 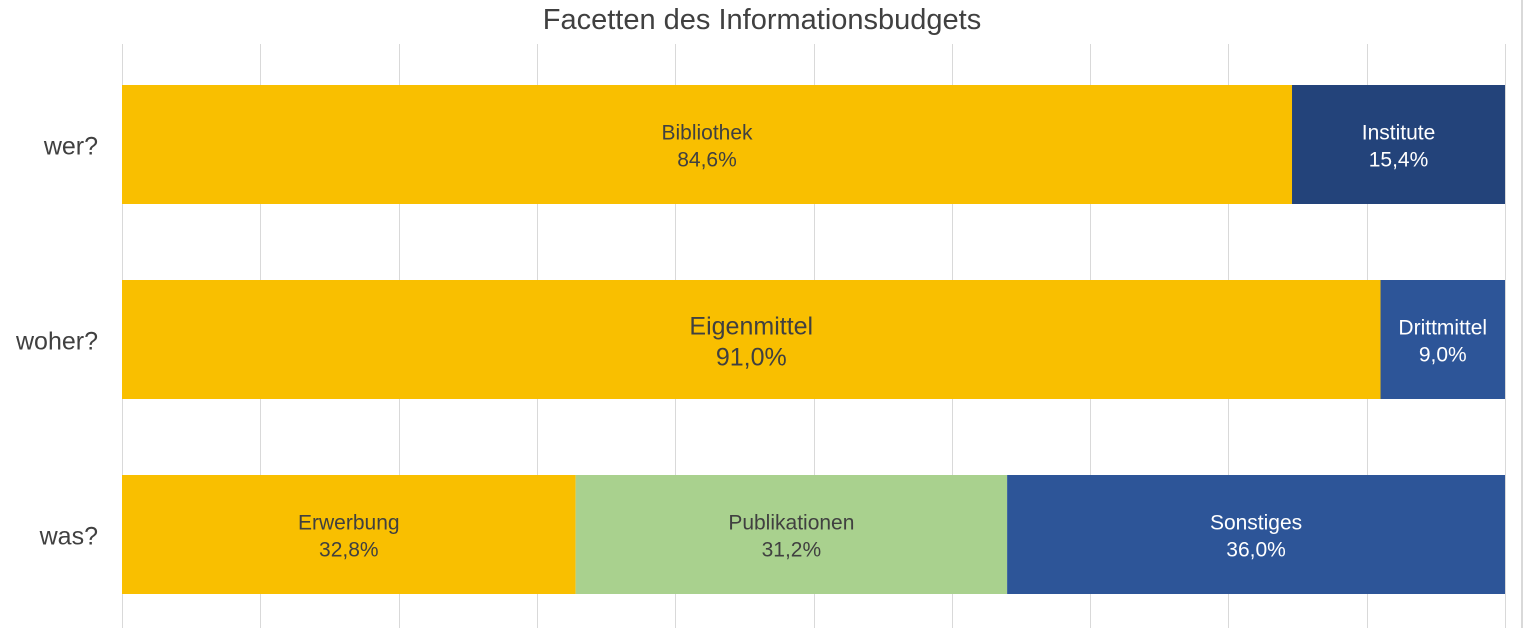 What do you see at coordinates (1522, 314) in the screenshot?
I see `chart-border` at bounding box center [1522, 314].